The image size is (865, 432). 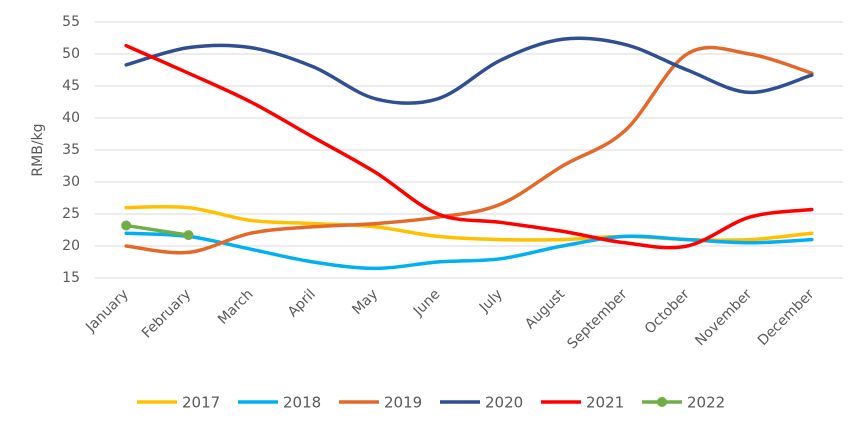 I want to click on y-tick-label: 20, so click(x=71, y=246).